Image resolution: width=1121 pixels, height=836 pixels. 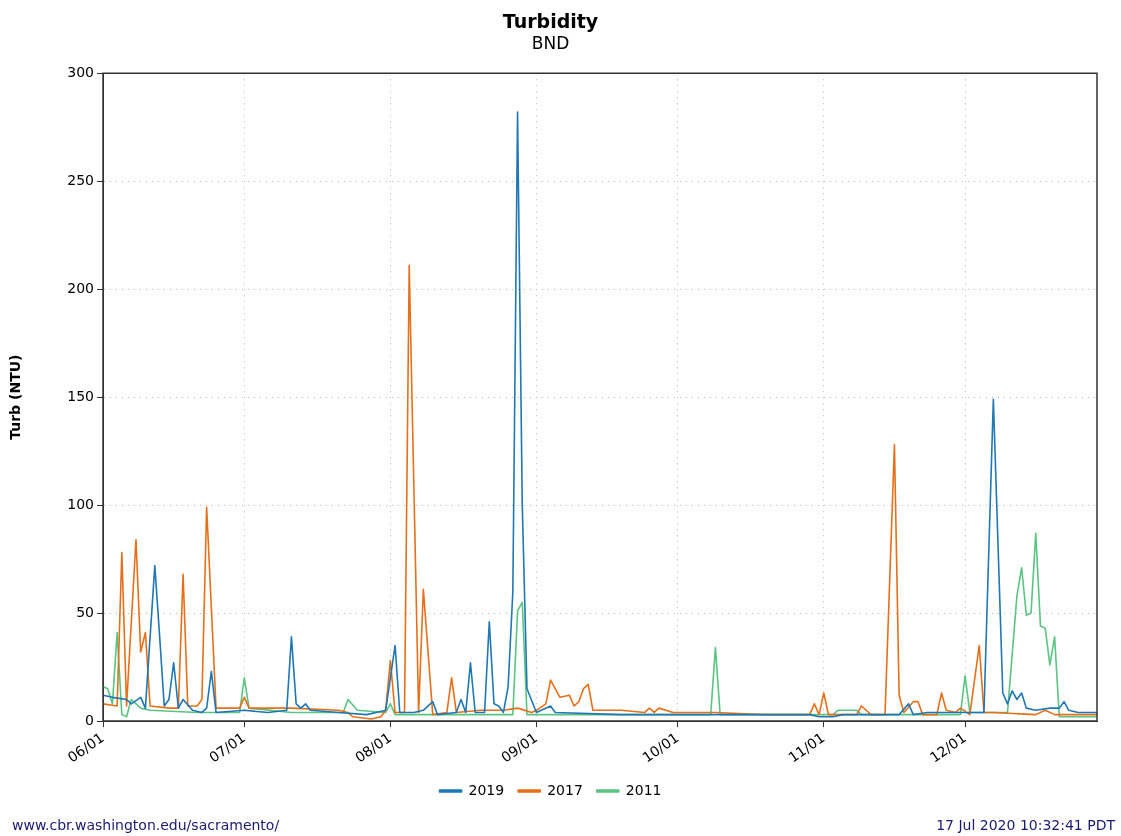 I want to click on y-tick-label: 250, so click(x=80, y=179).